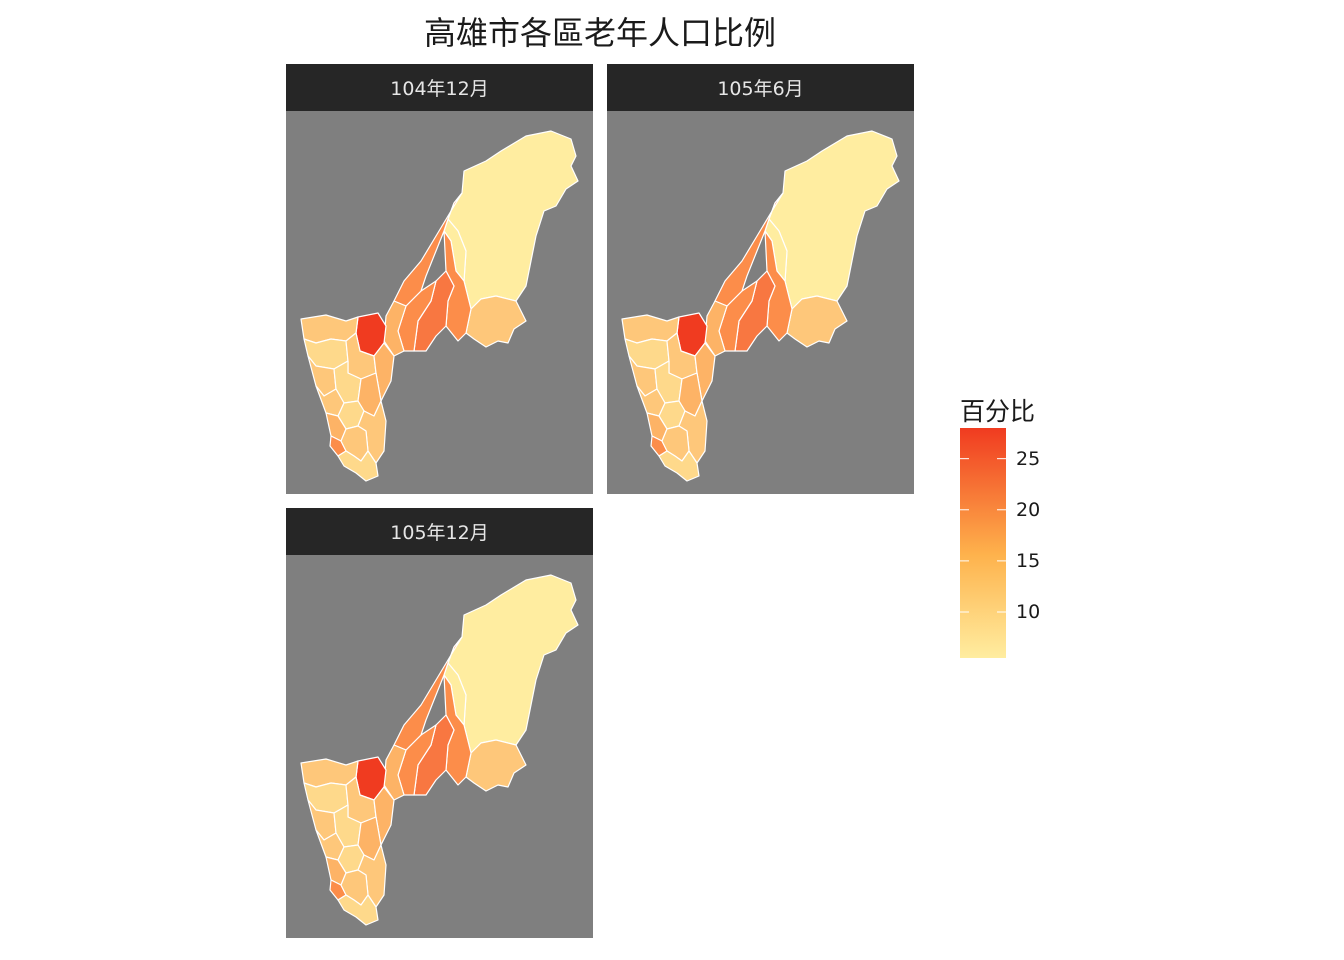 This screenshot has height=960, width=1344. What do you see at coordinates (1028, 612) in the screenshot?
I see `legend-tick-label: 10` at bounding box center [1028, 612].